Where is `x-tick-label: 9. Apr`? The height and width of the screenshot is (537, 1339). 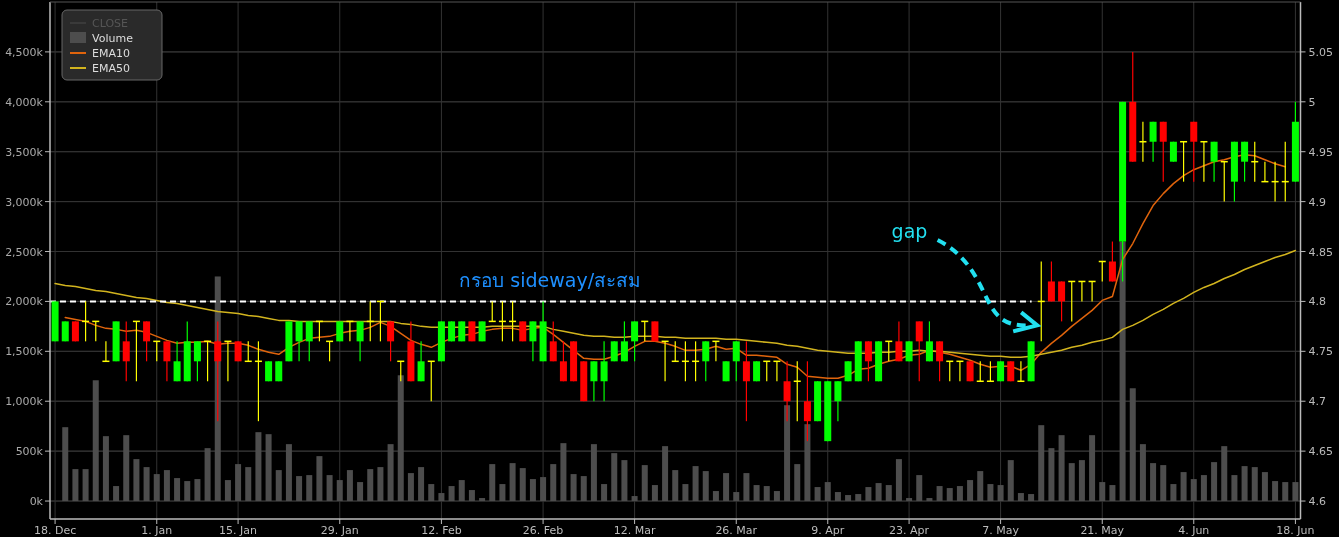 x-tick-label: 9. Apr is located at coordinates (828, 530).